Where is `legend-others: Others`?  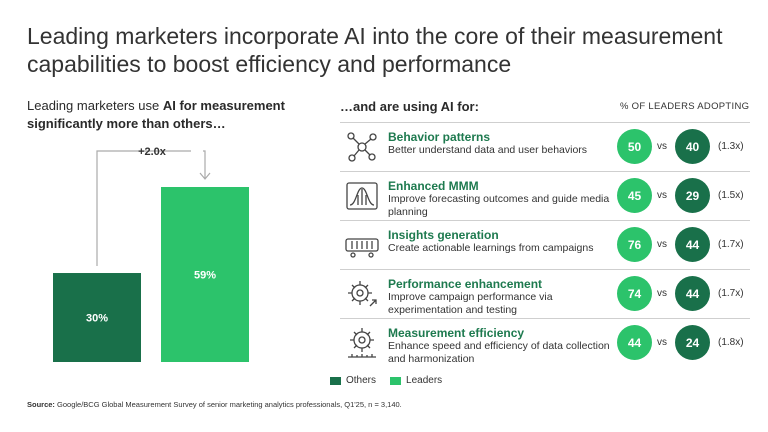
legend-others: Others is located at coordinates (353, 380).